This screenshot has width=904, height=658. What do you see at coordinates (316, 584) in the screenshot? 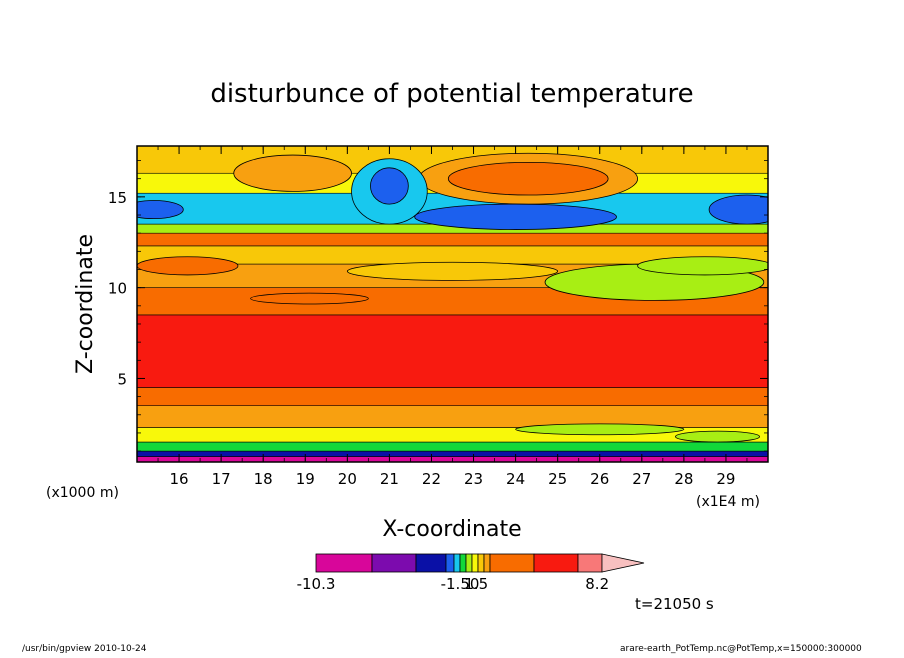
I see `colorbar-label: -10.3` at bounding box center [316, 584].